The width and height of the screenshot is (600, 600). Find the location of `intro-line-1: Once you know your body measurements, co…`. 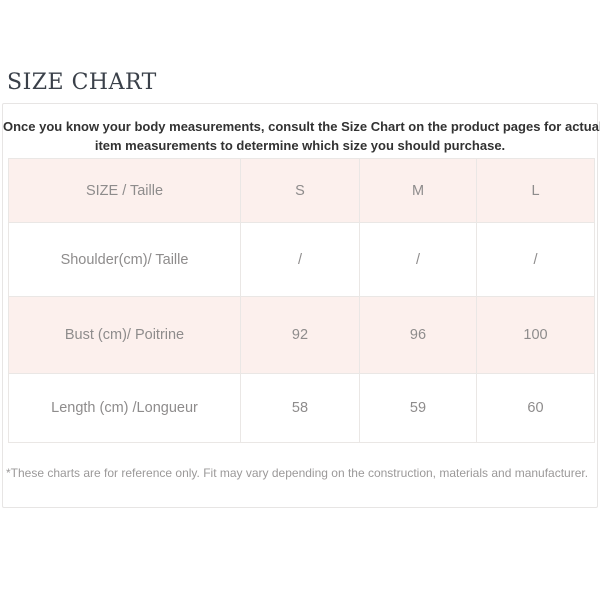

intro-line-1: Once you know your body measurements, co… is located at coordinates (301, 126).